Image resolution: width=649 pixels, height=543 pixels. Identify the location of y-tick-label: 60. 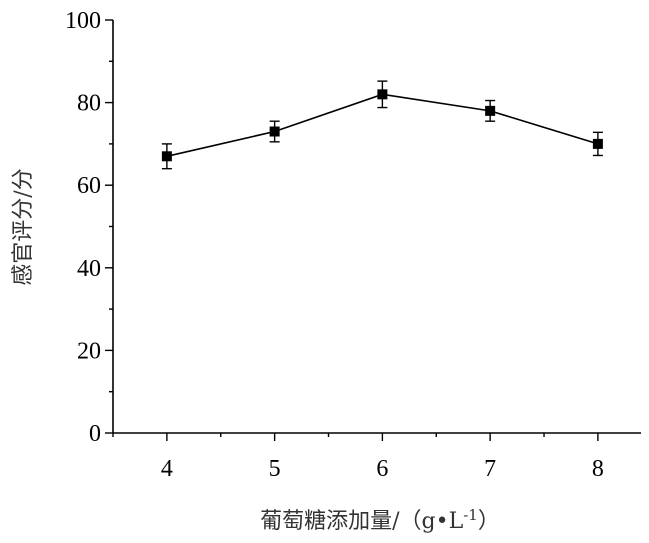
(89, 186).